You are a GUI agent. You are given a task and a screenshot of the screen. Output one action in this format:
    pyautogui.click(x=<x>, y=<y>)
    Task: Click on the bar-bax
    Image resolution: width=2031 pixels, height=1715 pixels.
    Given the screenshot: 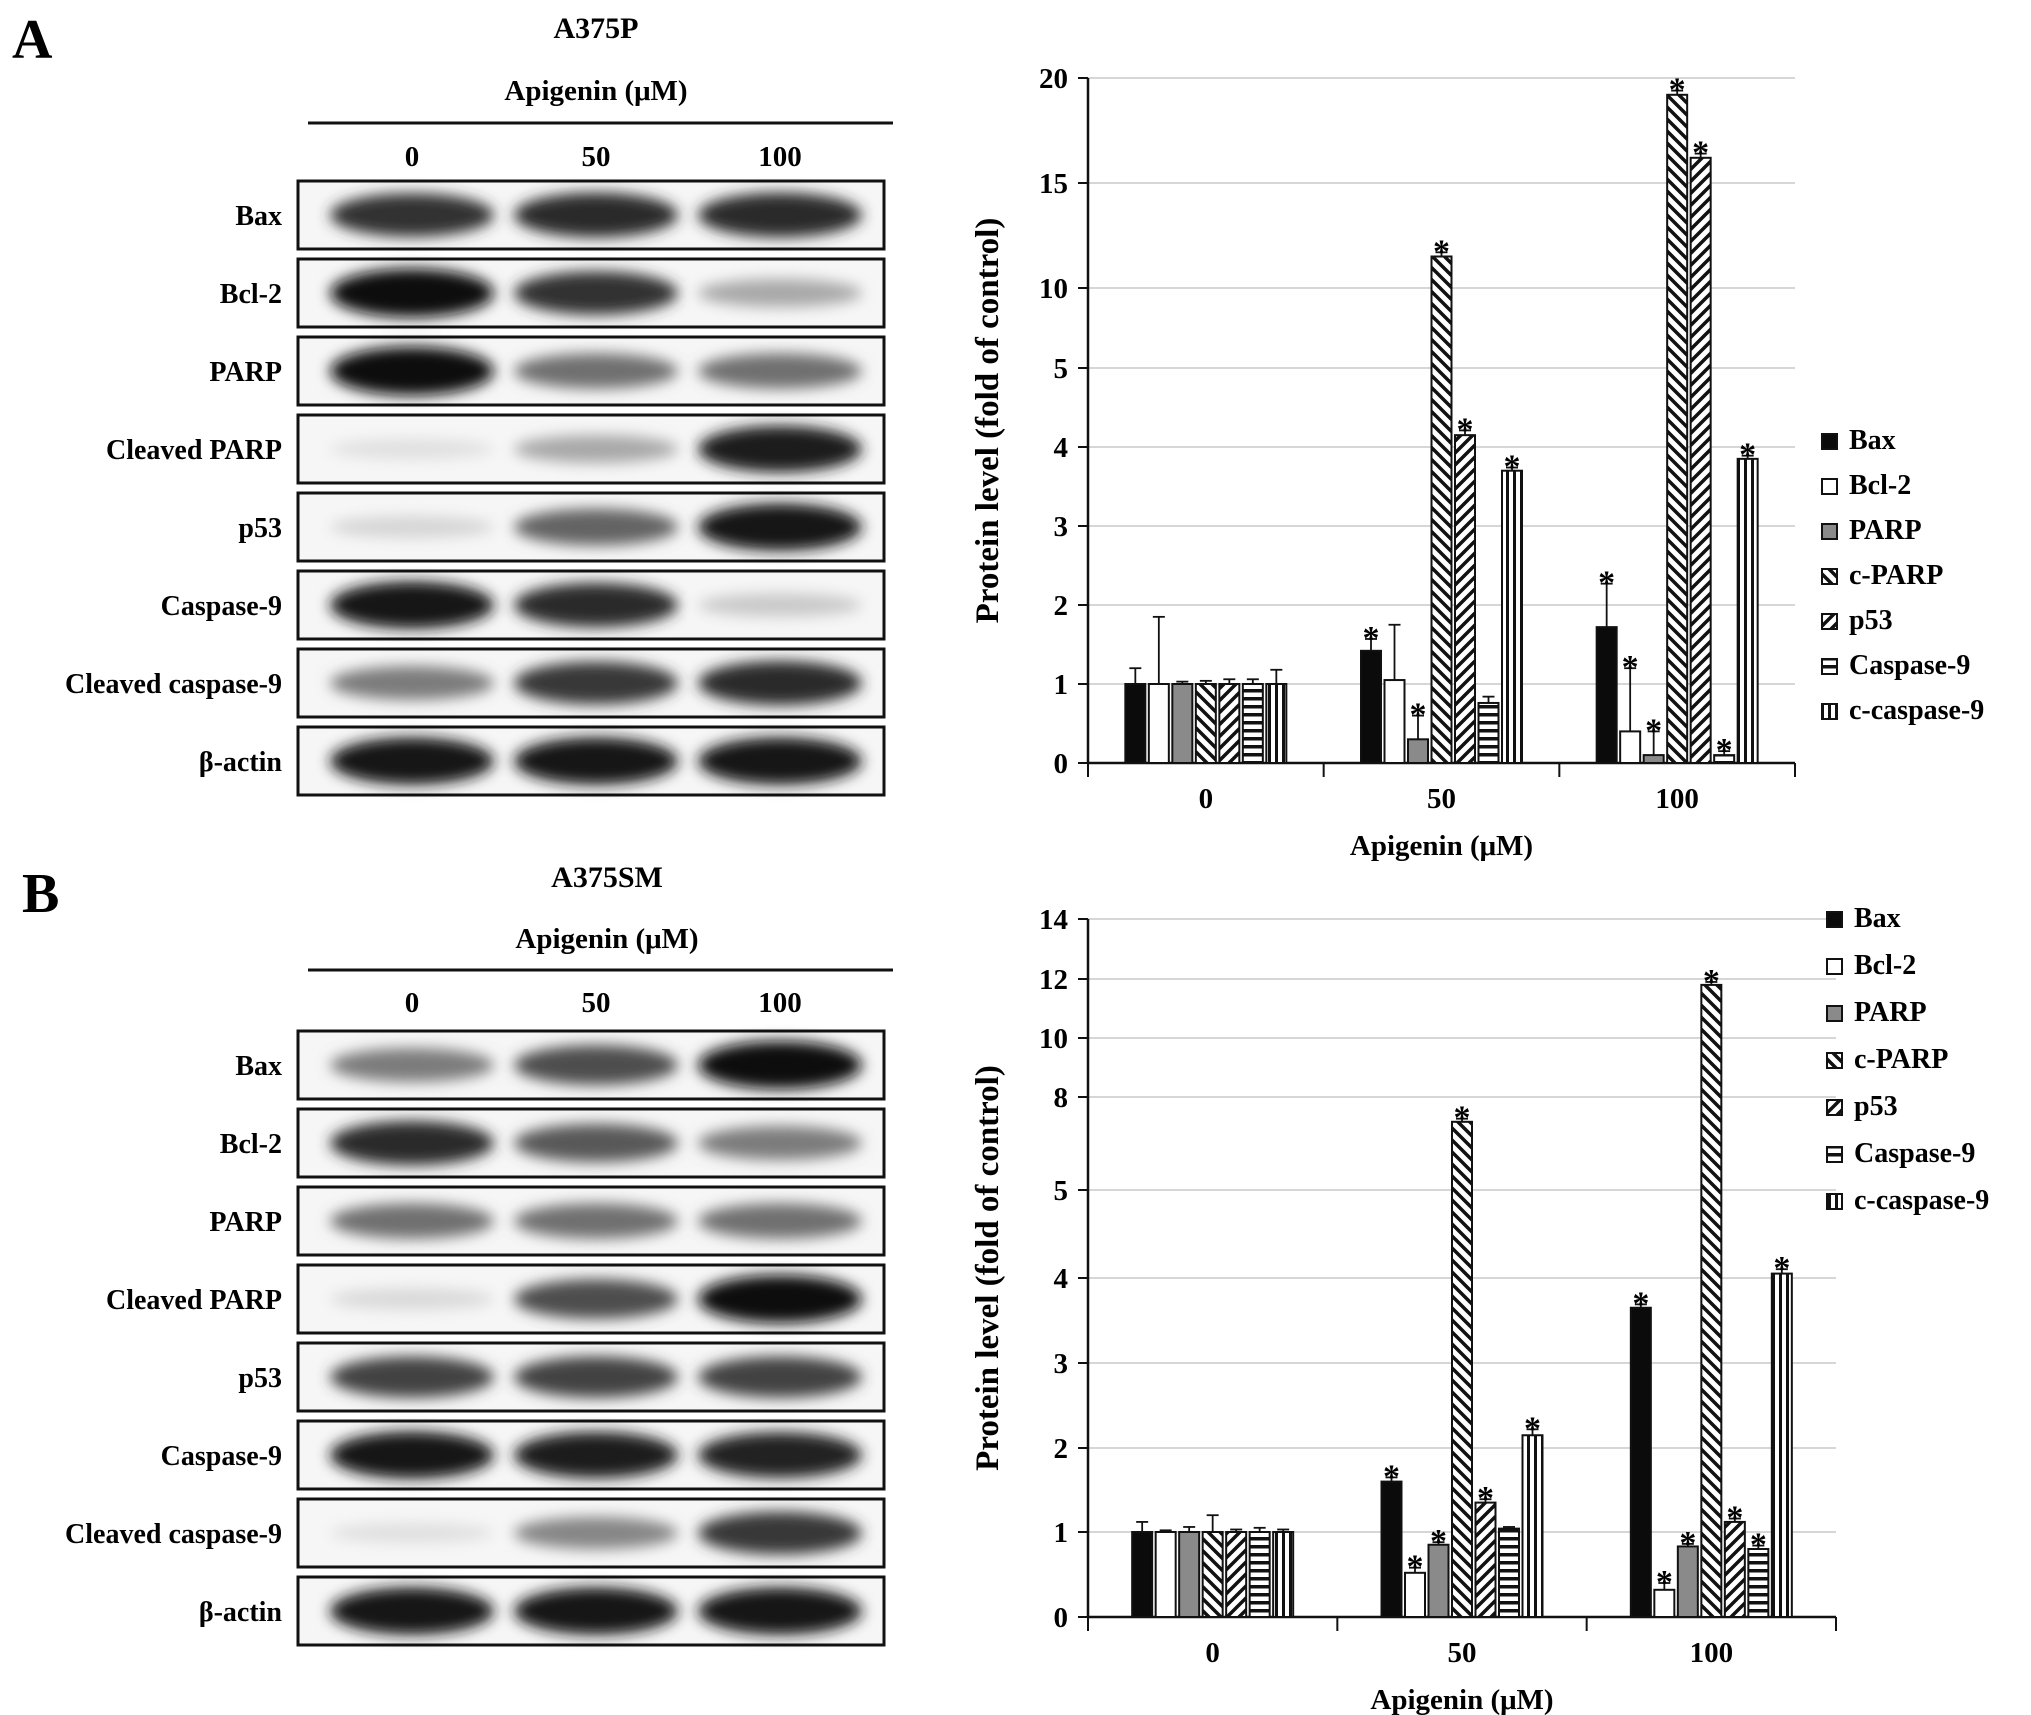 What is the action you would take?
    pyautogui.click(x=1371, y=707)
    